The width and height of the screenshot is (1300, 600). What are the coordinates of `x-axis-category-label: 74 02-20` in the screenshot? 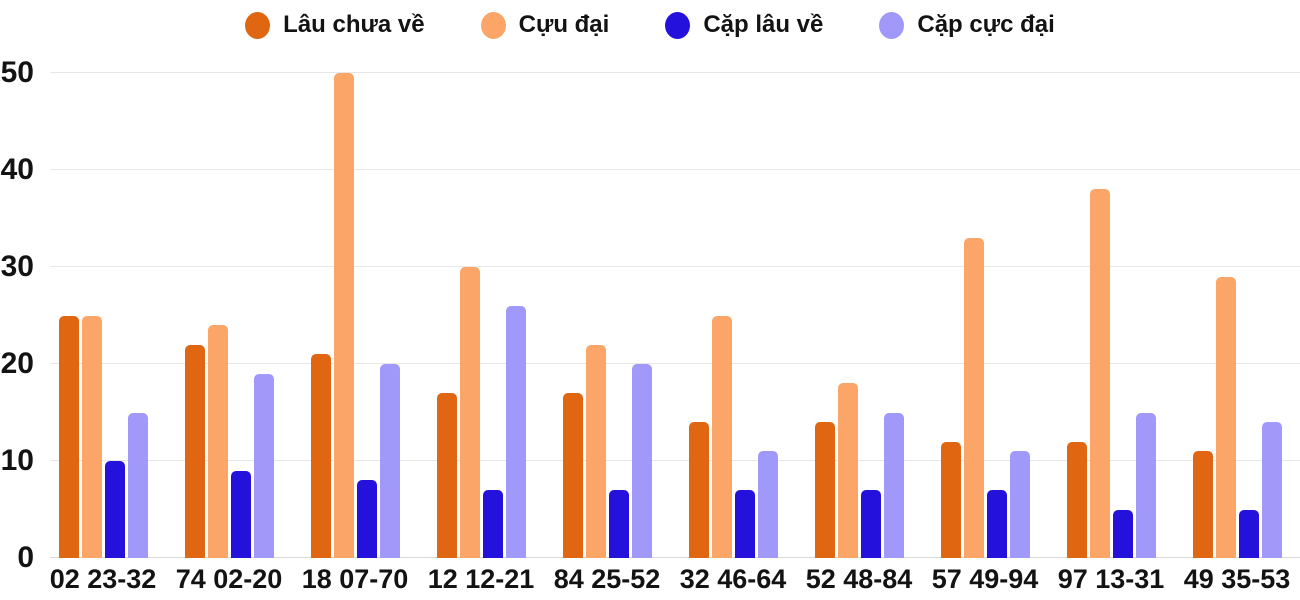 It's located at (229, 579).